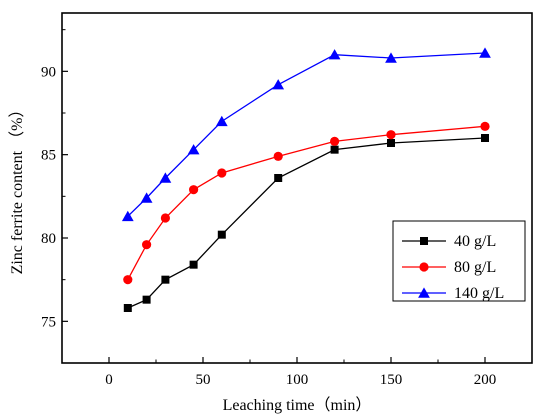 This screenshot has height=419, width=550. What do you see at coordinates (479, 293) in the screenshot?
I see `legend-label: 140 g/L` at bounding box center [479, 293].